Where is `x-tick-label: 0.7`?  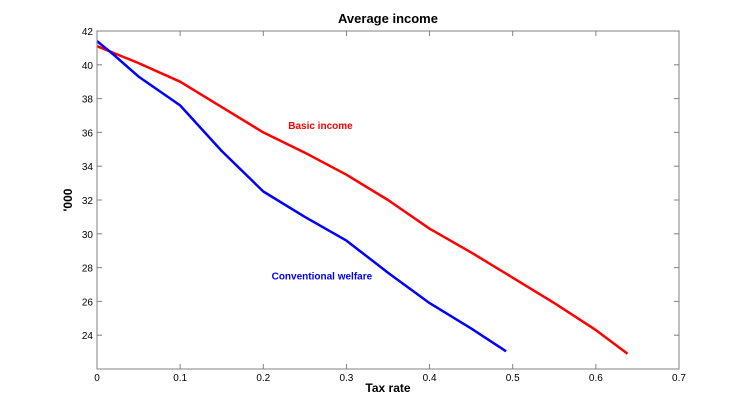 x-tick-label: 0.7 is located at coordinates (679, 378).